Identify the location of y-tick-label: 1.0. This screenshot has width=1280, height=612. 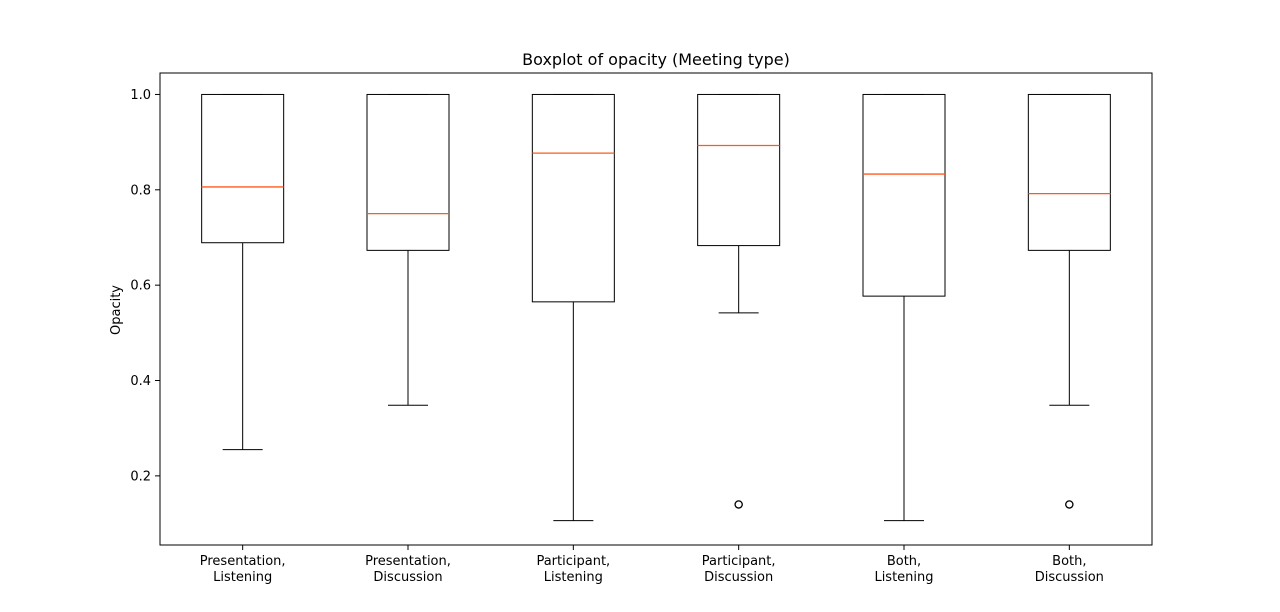
(140, 95).